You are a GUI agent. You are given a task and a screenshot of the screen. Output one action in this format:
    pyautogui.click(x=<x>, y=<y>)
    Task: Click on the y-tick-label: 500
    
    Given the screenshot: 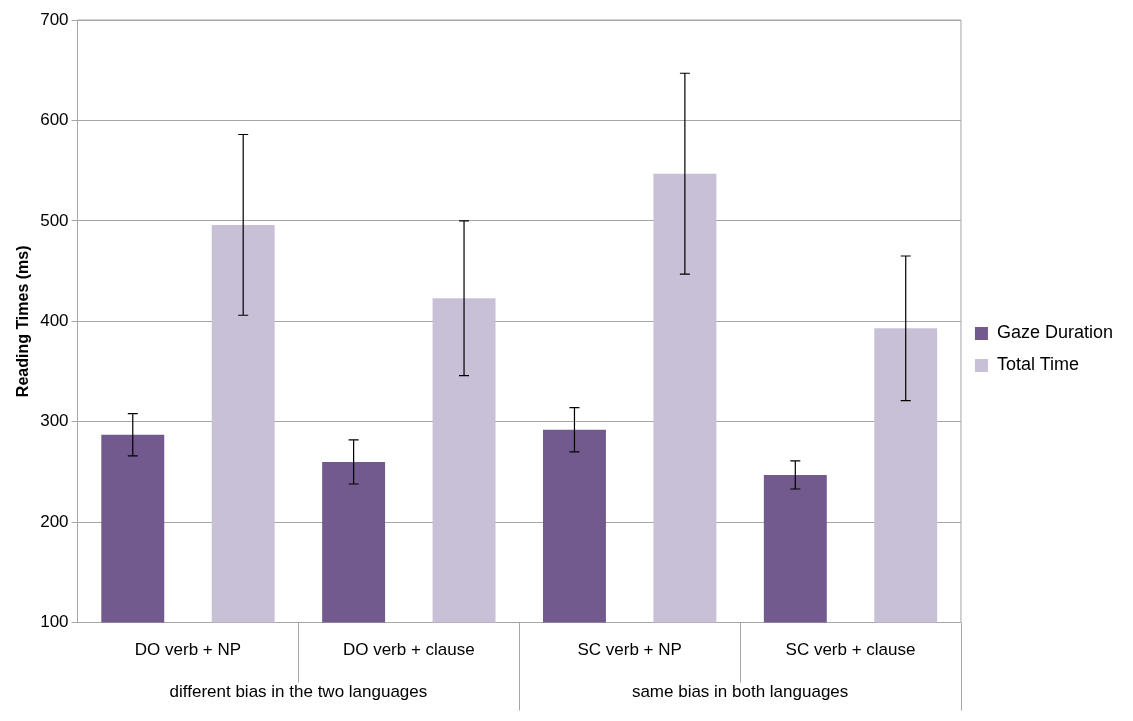 What is the action you would take?
    pyautogui.click(x=54, y=220)
    